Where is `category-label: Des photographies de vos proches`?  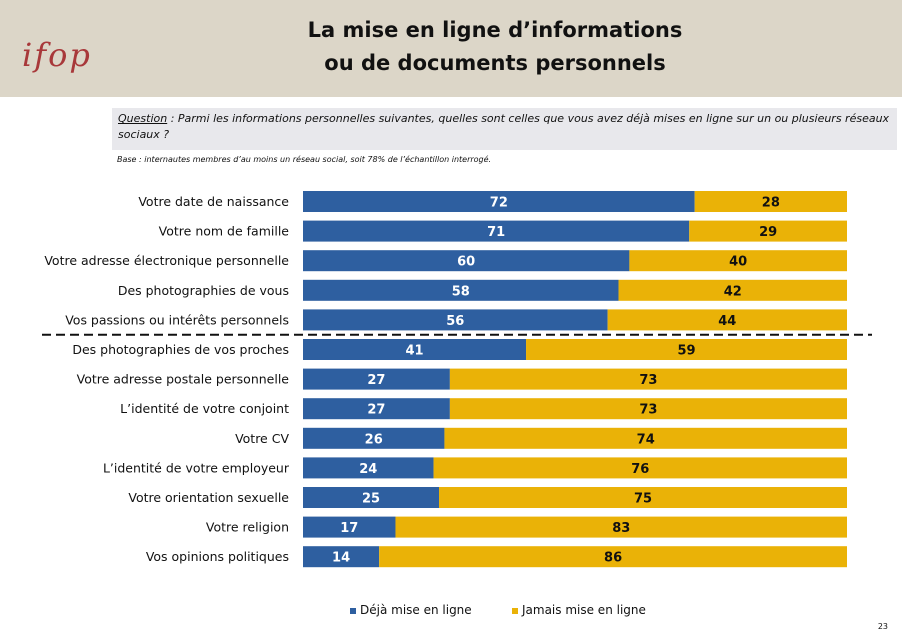
category-label: Des photographies de vos proches is located at coordinates (180, 349).